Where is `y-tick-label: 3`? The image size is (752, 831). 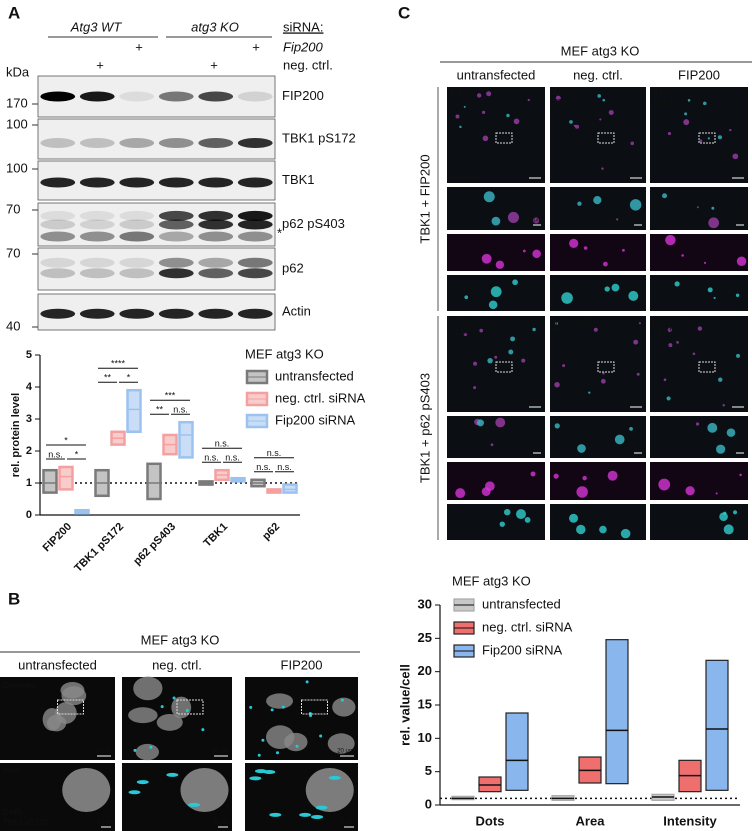 y-tick-label: 3 is located at coordinates (29, 419).